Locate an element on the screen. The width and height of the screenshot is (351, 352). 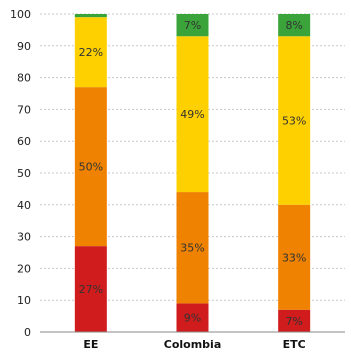
y-tick-label: 10 is located at coordinates (24, 300).